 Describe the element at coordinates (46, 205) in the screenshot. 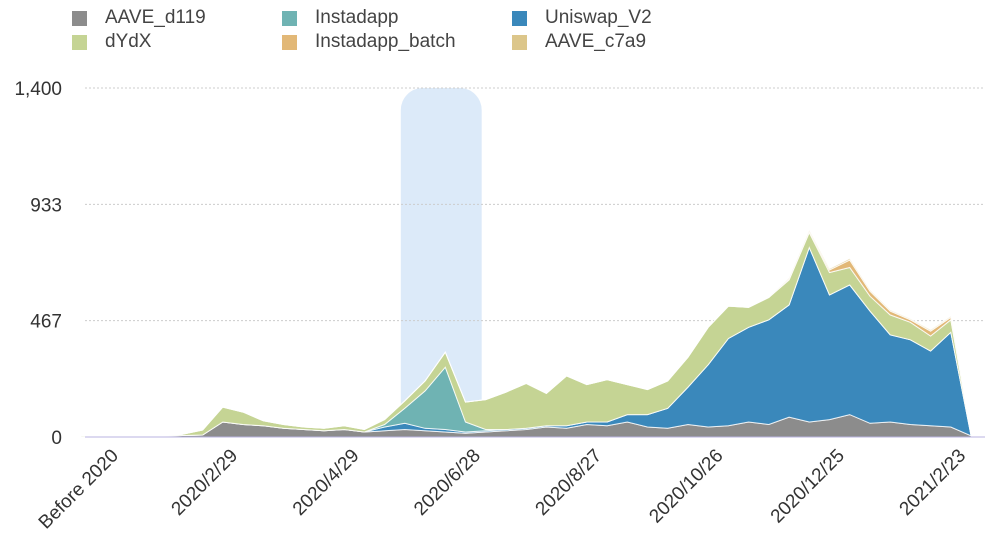

I see `y-tick-label: 933` at that location.